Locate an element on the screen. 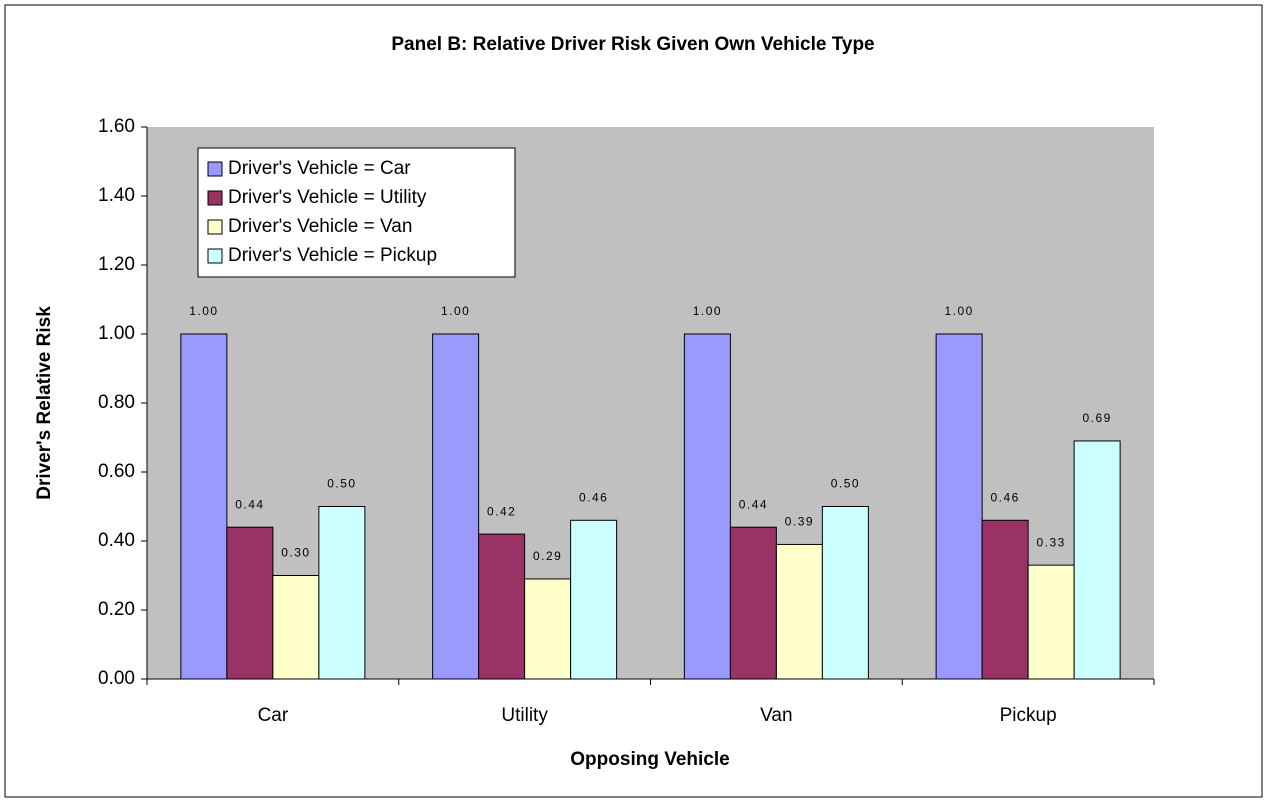 This screenshot has width=1268, height=803. legend-label: Driver's Vehicle = Car is located at coordinates (319, 168).